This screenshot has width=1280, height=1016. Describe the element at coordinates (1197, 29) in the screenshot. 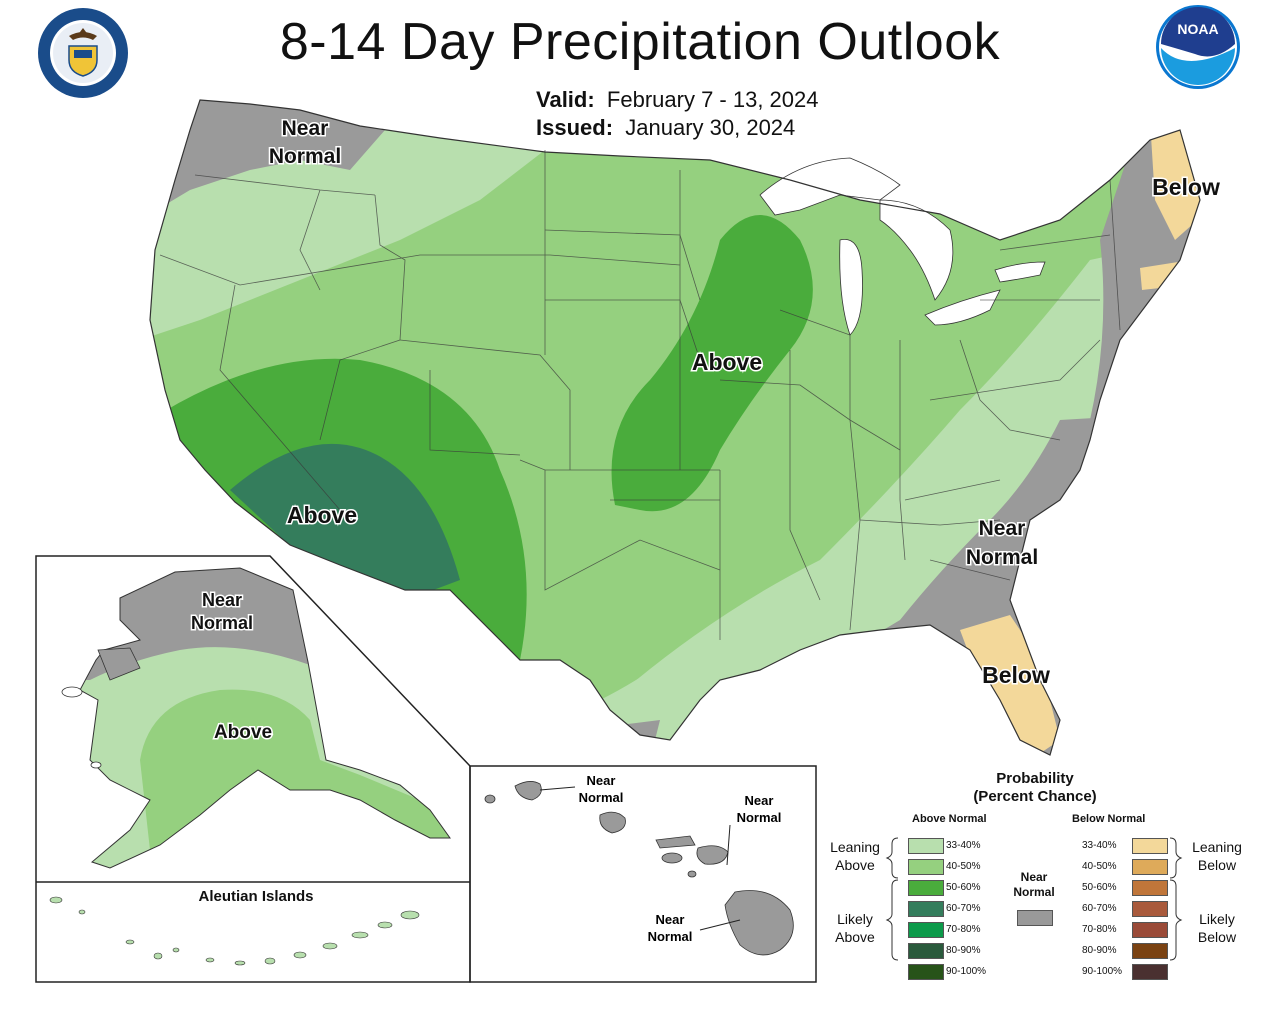

I see `noaa-logo-text: NOAA` at that location.